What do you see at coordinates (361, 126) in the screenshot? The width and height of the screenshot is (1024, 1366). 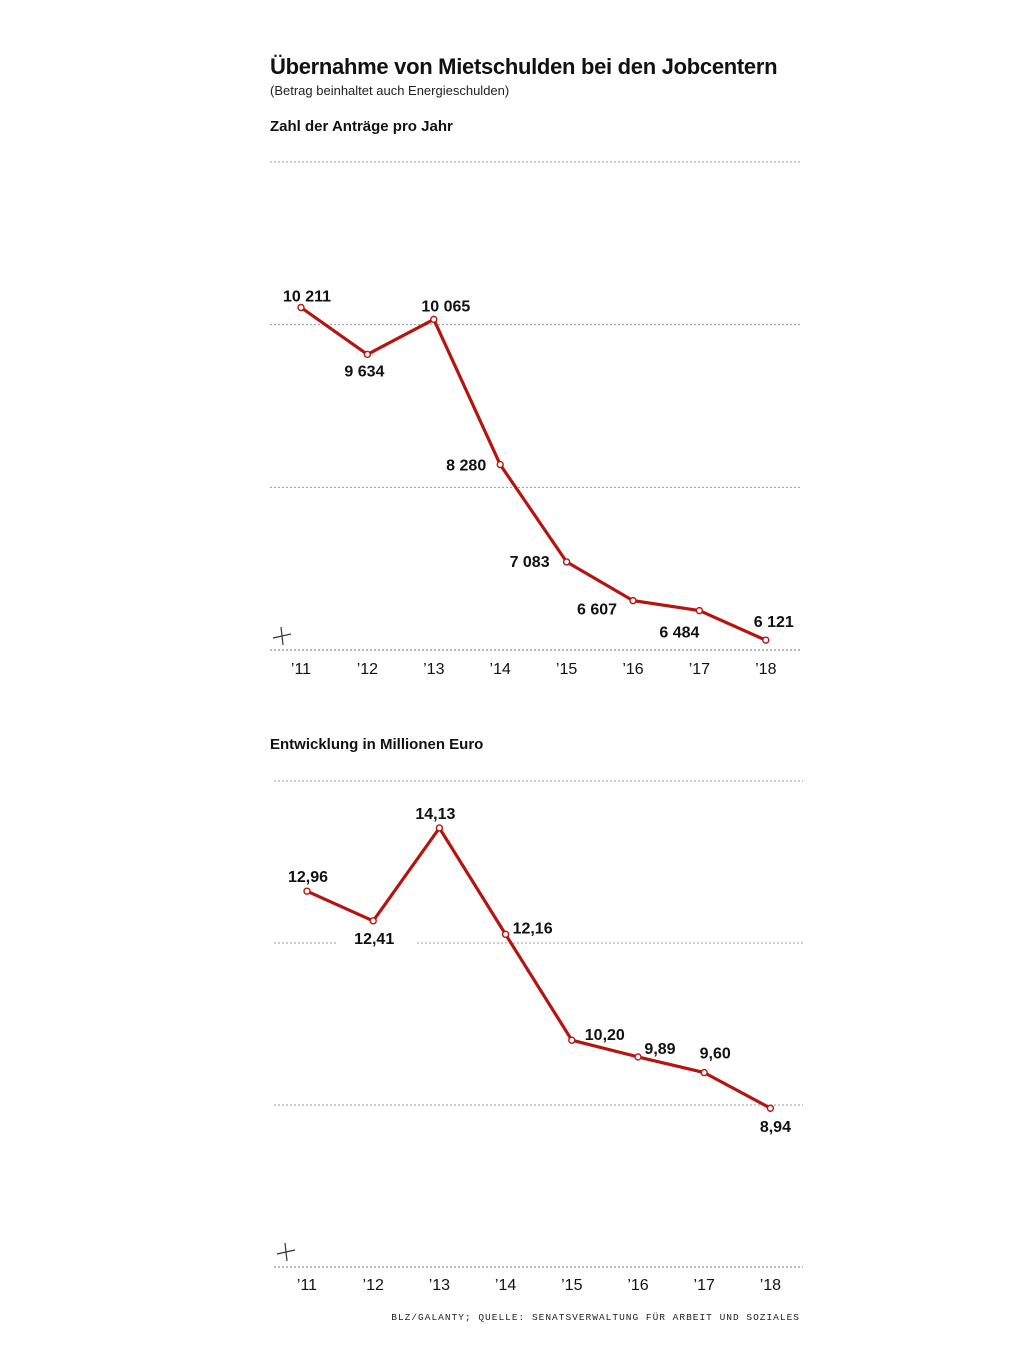 I see `chart-1-title: Zahl der Anträge pro Jahr` at bounding box center [361, 126].